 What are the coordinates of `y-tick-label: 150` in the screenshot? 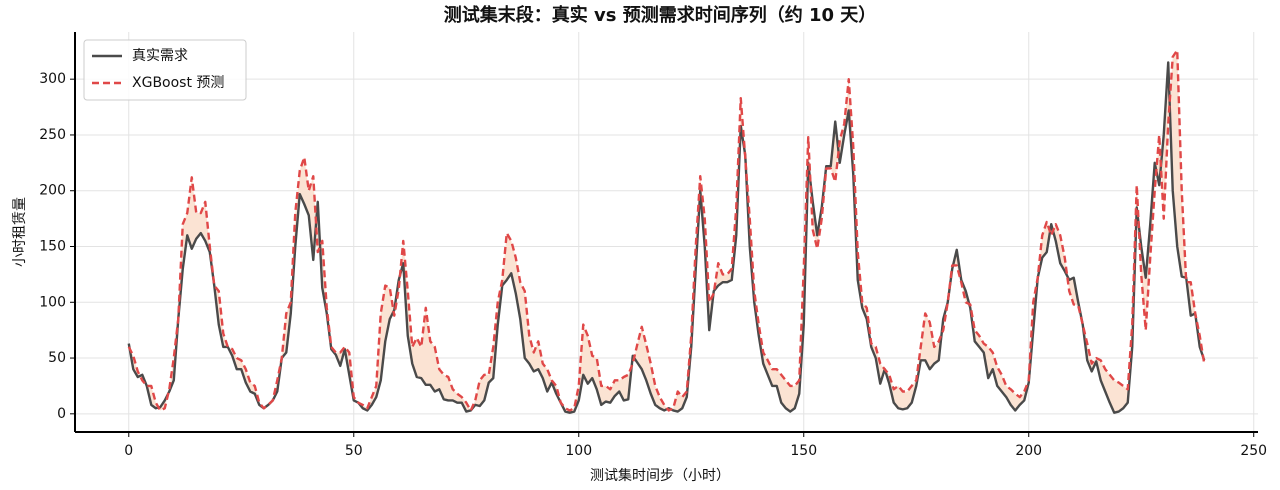 It's located at (52, 247).